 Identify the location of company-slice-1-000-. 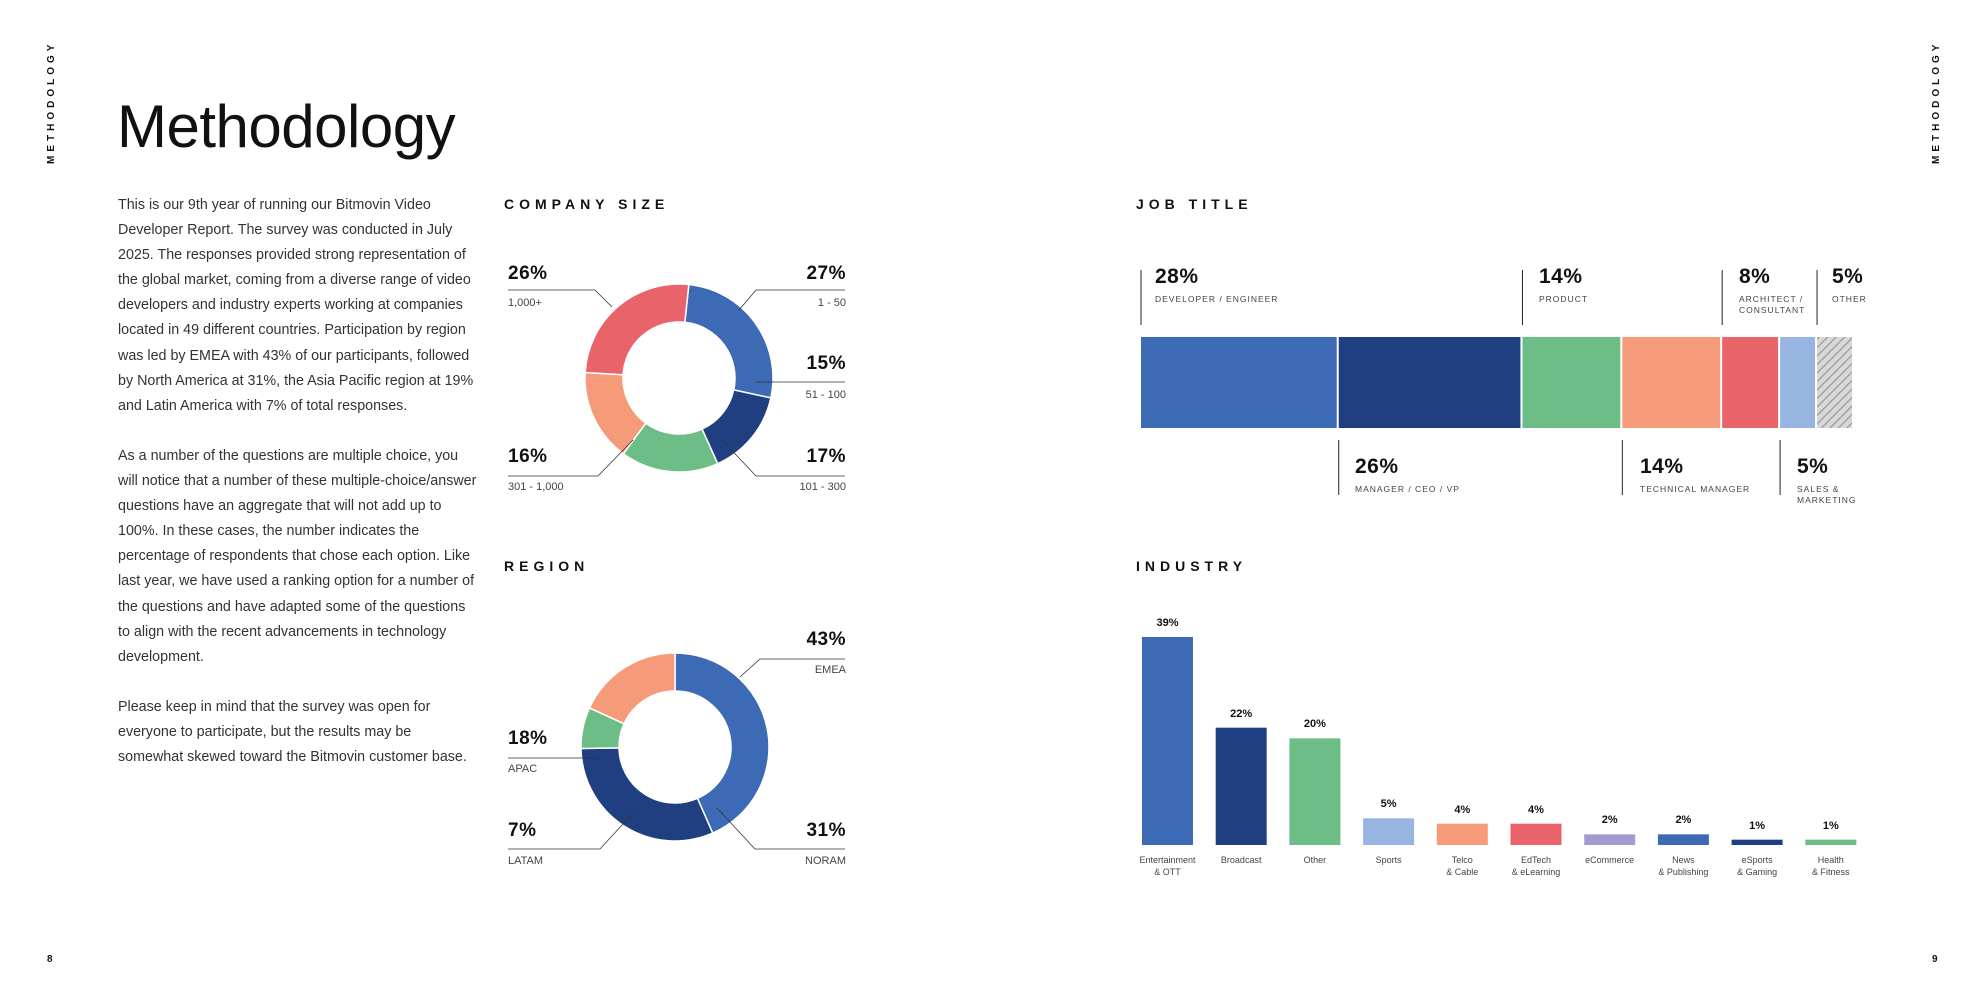
(637, 329).